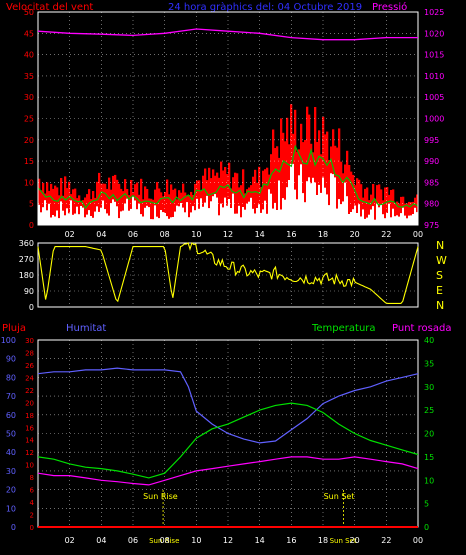 The width and height of the screenshot is (466, 555). Describe the element at coordinates (29, 182) in the screenshot. I see `wind-tick-label: 10` at that location.